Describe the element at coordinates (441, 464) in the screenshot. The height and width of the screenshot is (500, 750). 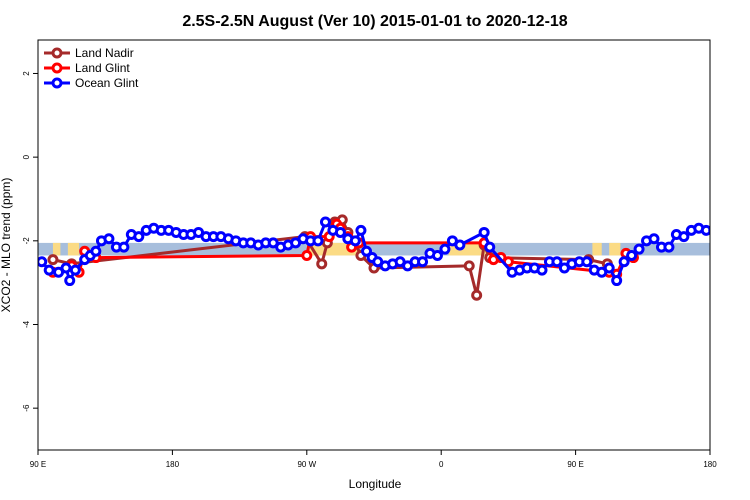
I see `x-tick-label: 0` at that location.